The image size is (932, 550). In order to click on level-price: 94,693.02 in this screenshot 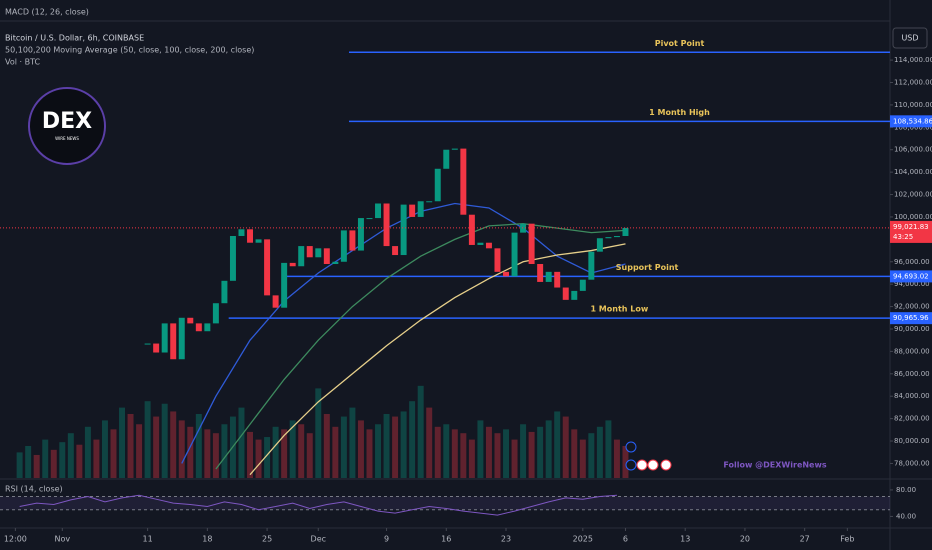, I will do `click(911, 276)`.